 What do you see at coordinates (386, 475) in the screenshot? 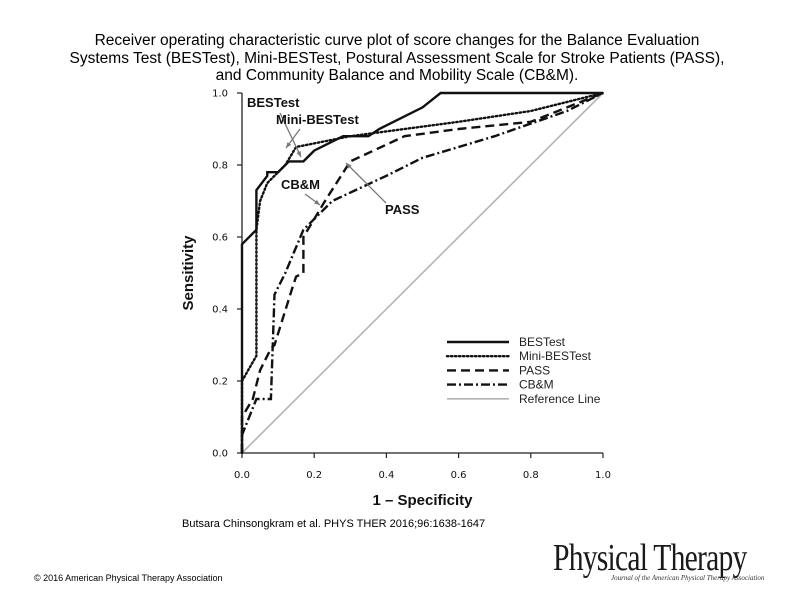
I see `x-tick-label: 0.4` at bounding box center [386, 475].